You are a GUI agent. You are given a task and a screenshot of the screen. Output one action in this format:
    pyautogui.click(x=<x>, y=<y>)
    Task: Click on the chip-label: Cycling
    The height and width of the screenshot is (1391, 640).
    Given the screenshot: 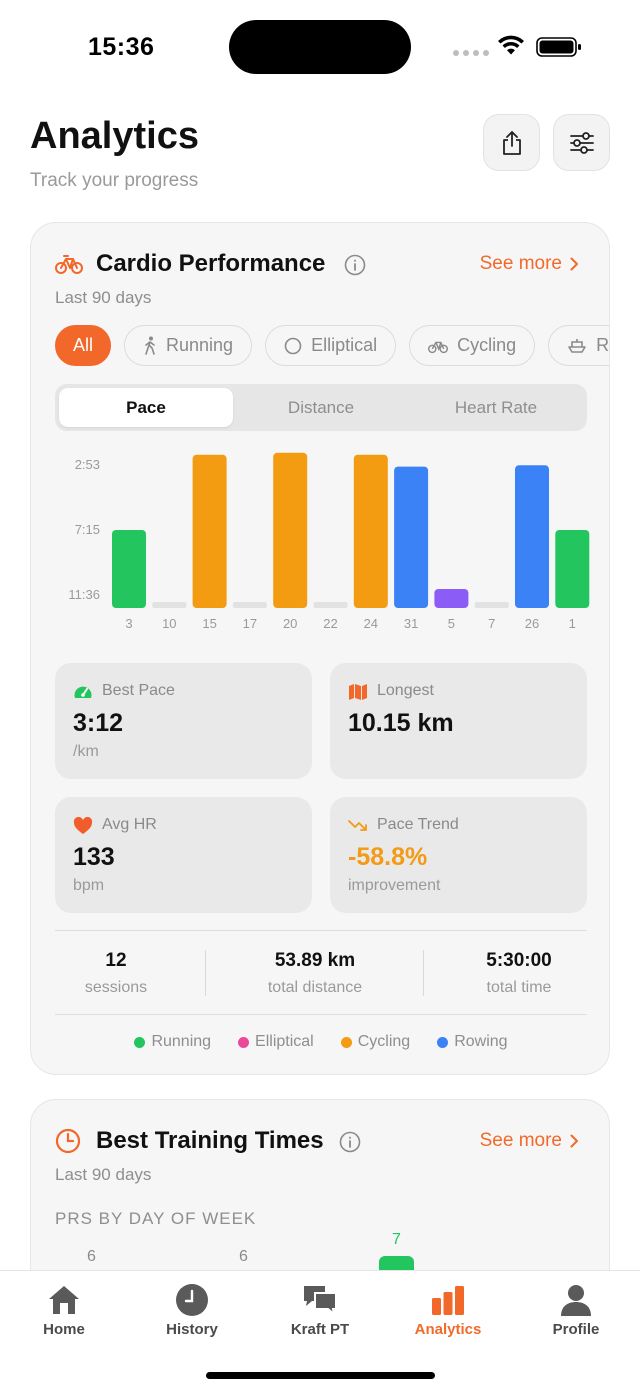 What is the action you would take?
    pyautogui.click(x=487, y=345)
    